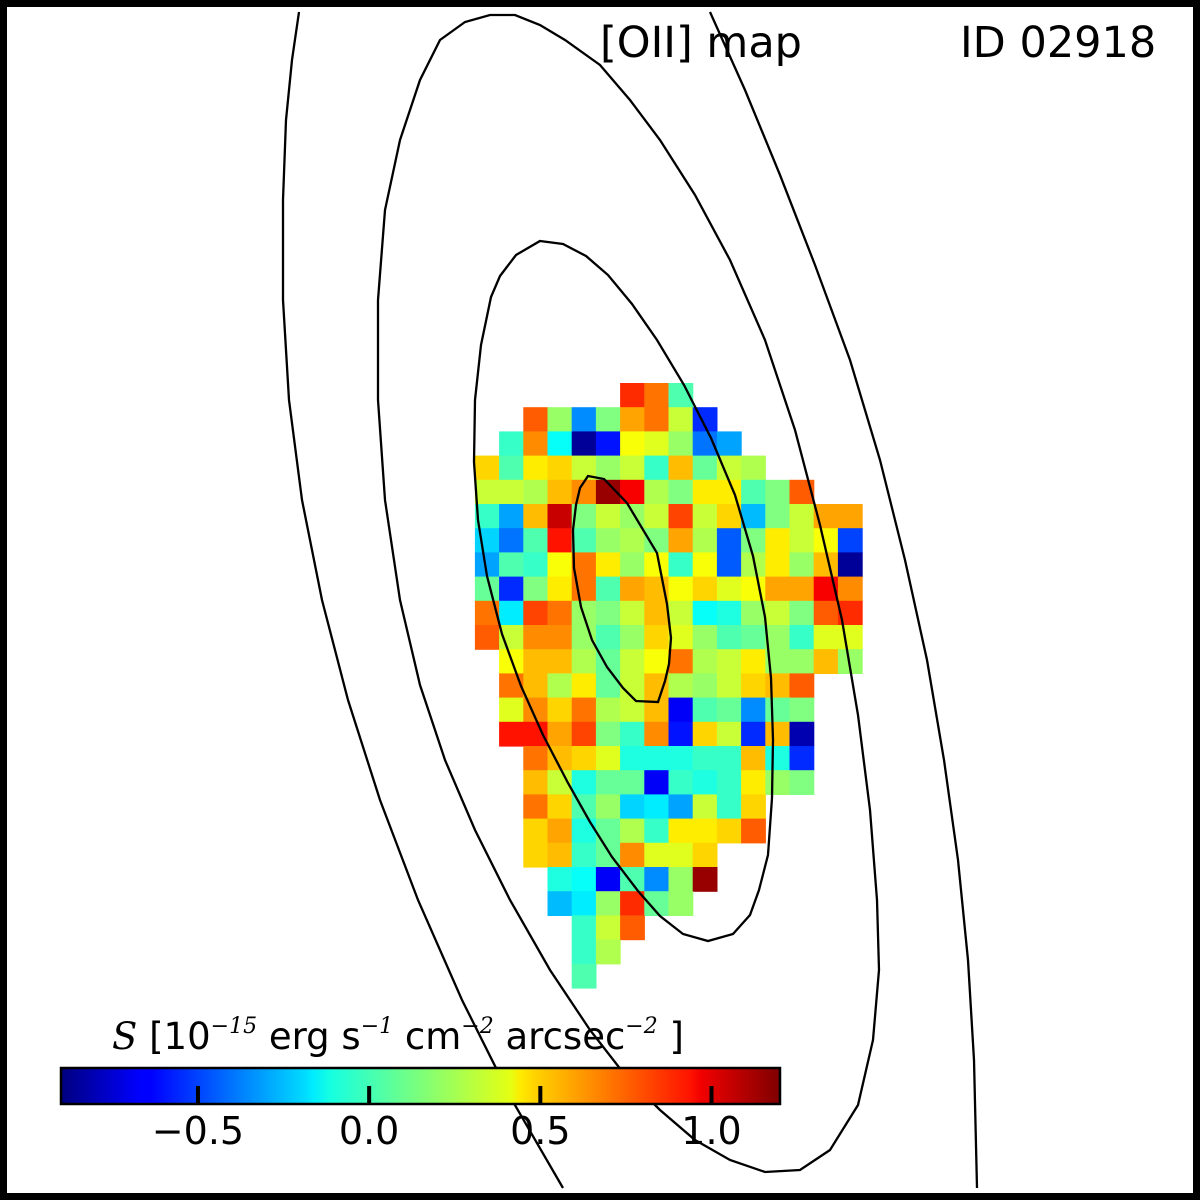 This screenshot has width=1200, height=1200. Describe the element at coordinates (540, 1131) in the screenshot. I see `colorbar-tick-label: 0.5` at that location.